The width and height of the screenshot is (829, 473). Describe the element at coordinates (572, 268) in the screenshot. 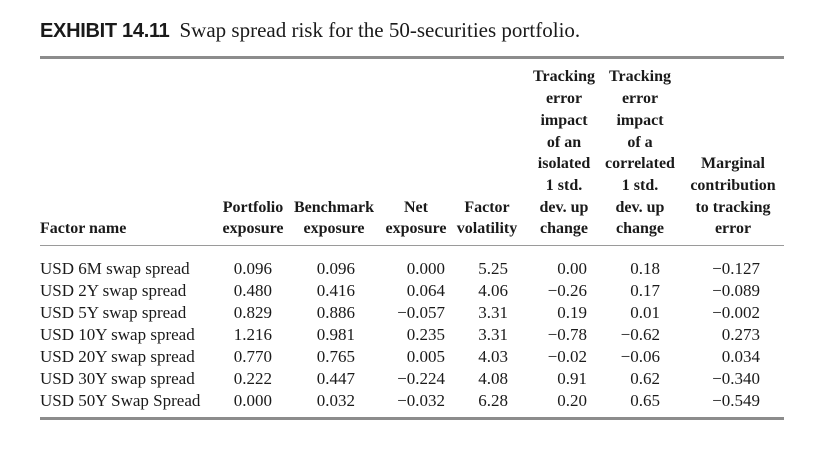

I see `value-cell: 0.00` at that location.